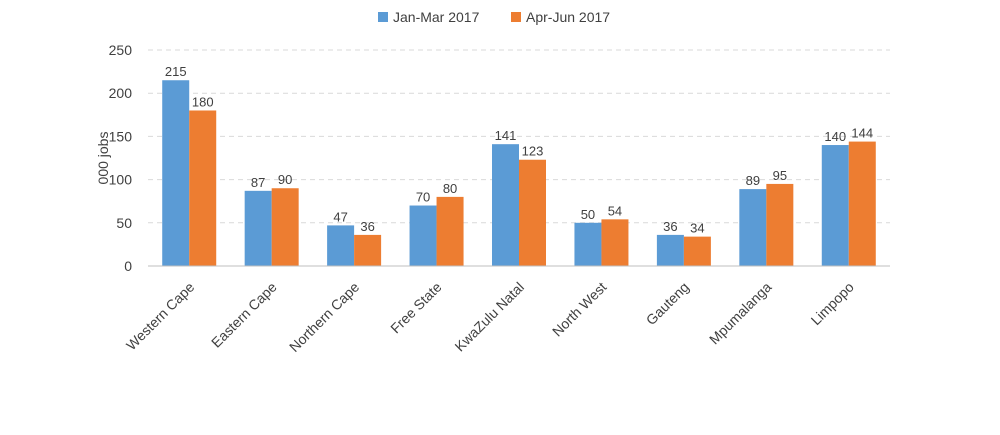 This screenshot has height=435, width=1000. I want to click on x-tick-label: Northern Cape, so click(324, 317).